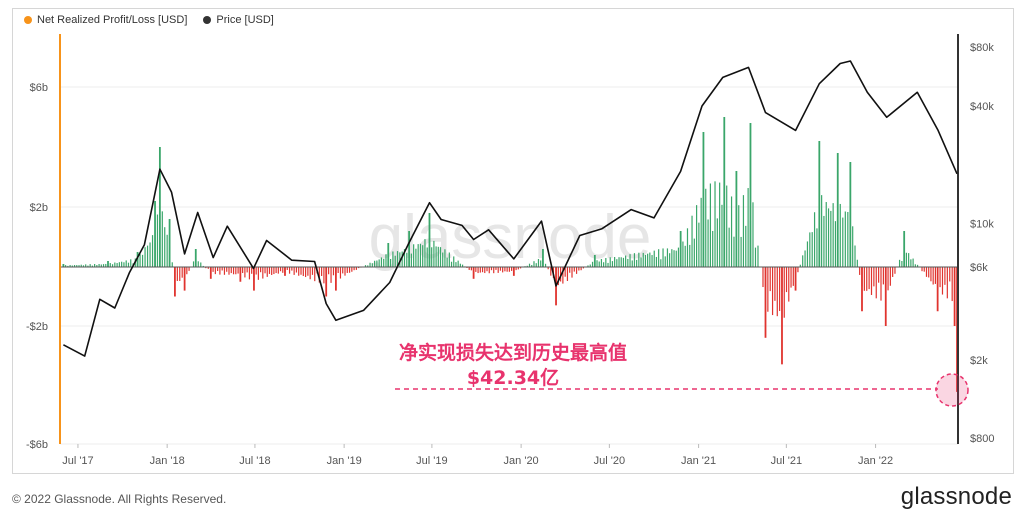  Describe the element at coordinates (979, 361) in the screenshot. I see `y-right-tick-label: $2k` at that location.